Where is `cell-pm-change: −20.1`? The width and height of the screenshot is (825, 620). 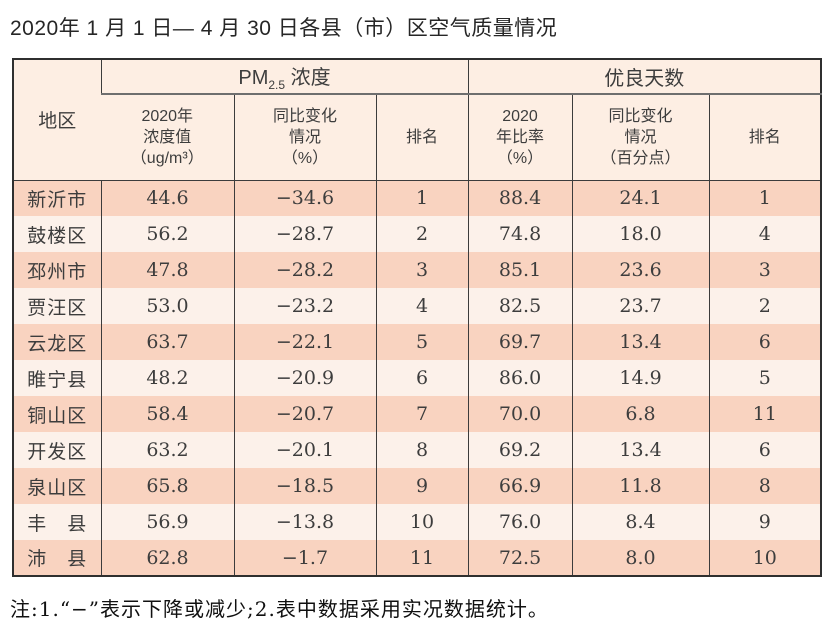
cell-pm-change: −20.1 is located at coordinates (304, 450).